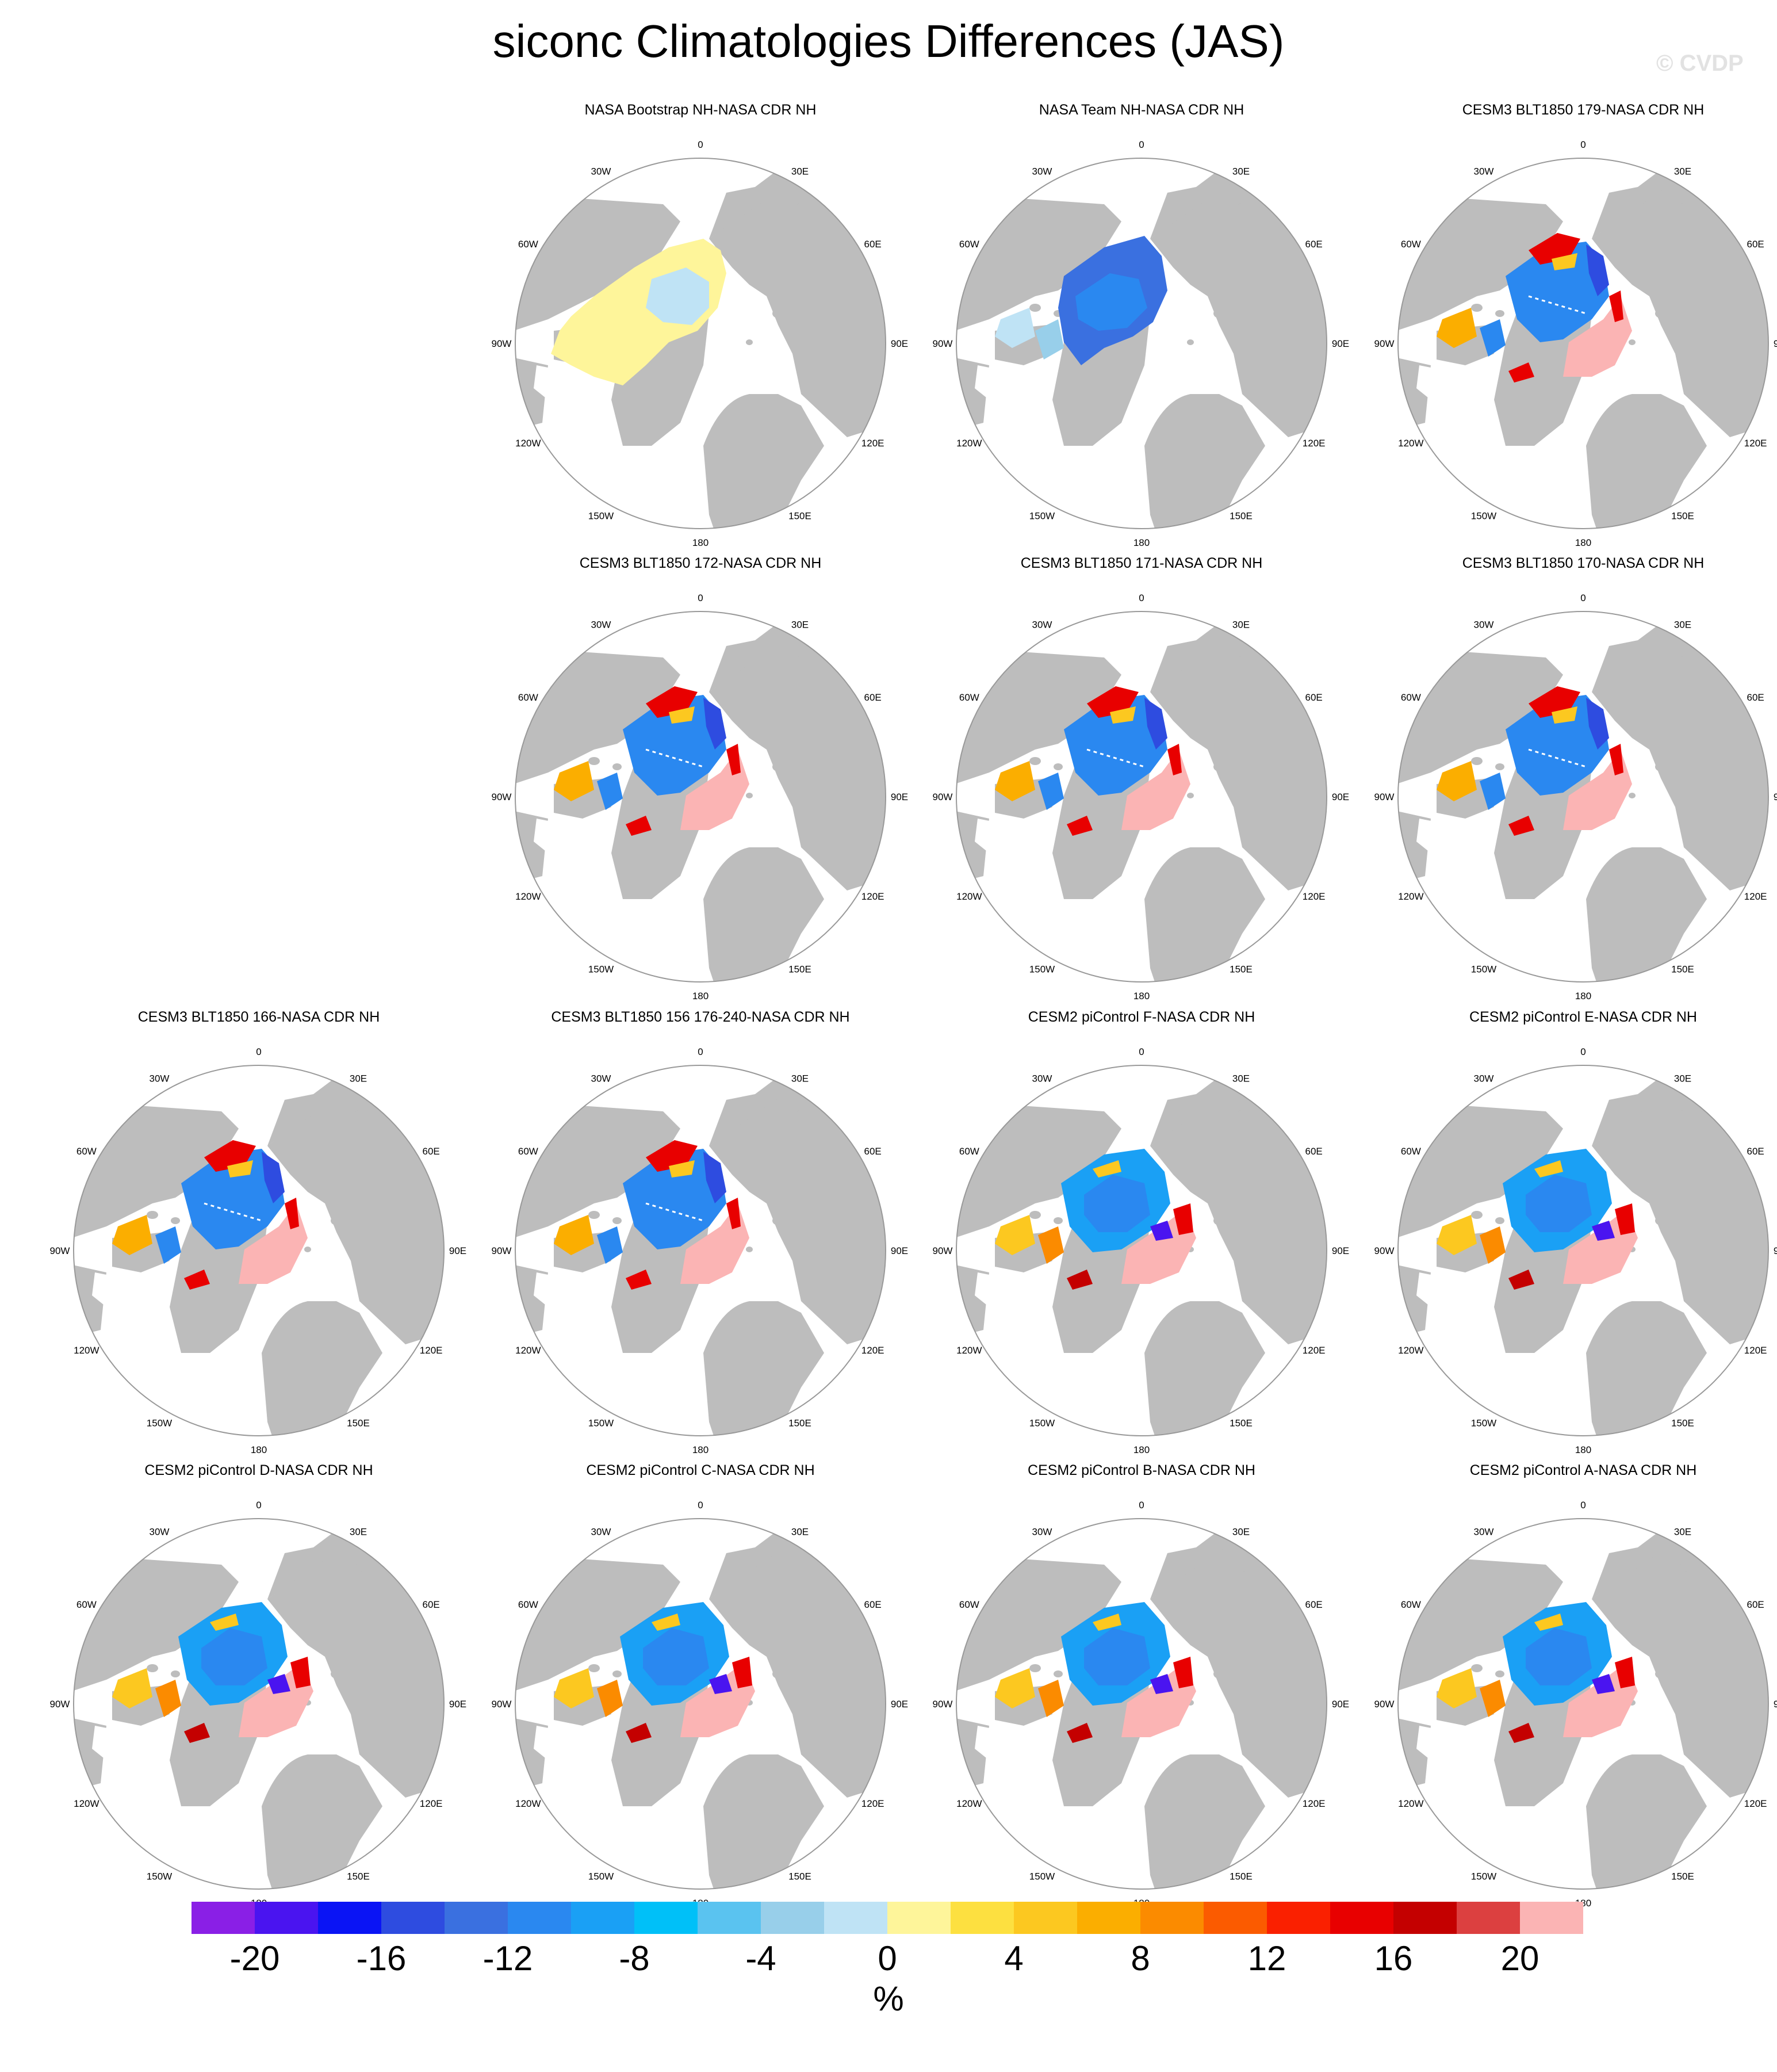 The width and height of the screenshot is (1777, 2072). Describe the element at coordinates (887, 1959) in the screenshot. I see `colorbar-tick-label: 0` at that location.